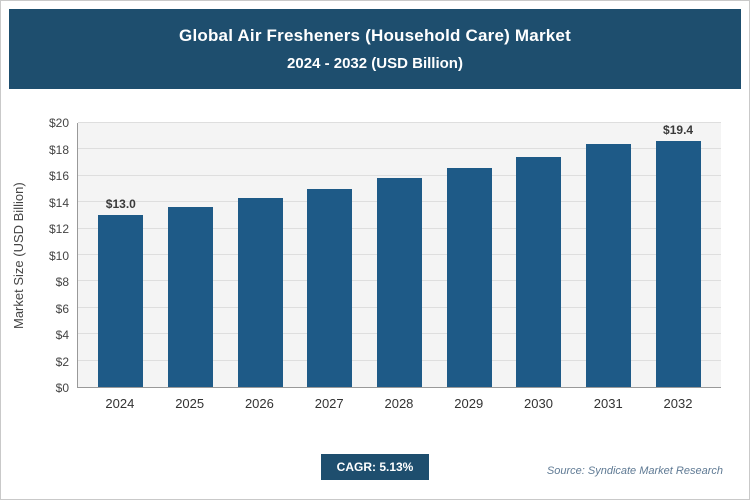 Image resolution: width=750 pixels, height=500 pixels. Describe the element at coordinates (62, 335) in the screenshot. I see `y-tick-label: $4` at that location.